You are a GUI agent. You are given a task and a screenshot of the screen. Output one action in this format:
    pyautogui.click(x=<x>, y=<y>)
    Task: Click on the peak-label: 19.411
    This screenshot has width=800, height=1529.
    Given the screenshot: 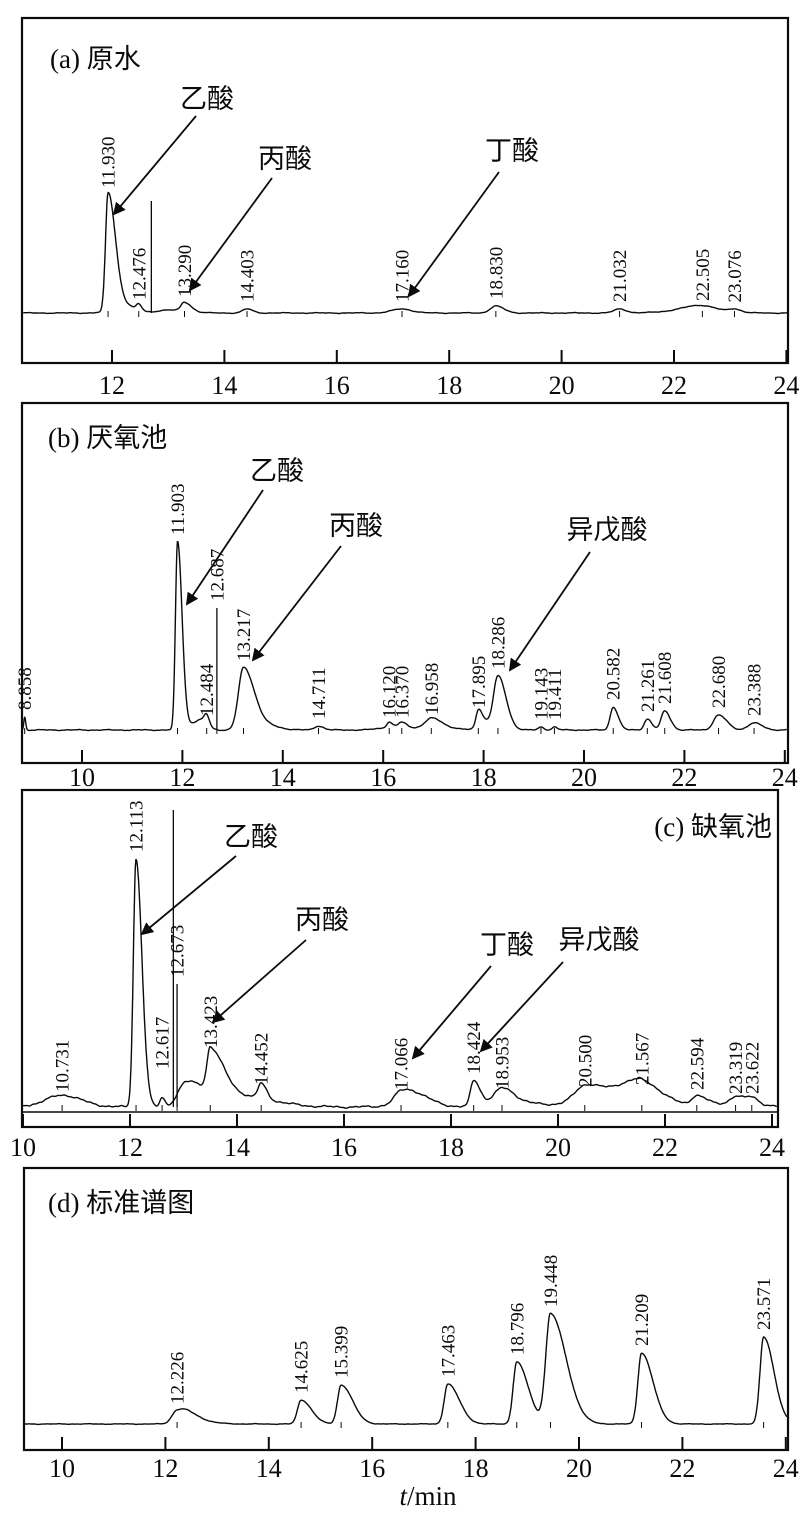 What is the action you would take?
    pyautogui.click(x=555, y=694)
    